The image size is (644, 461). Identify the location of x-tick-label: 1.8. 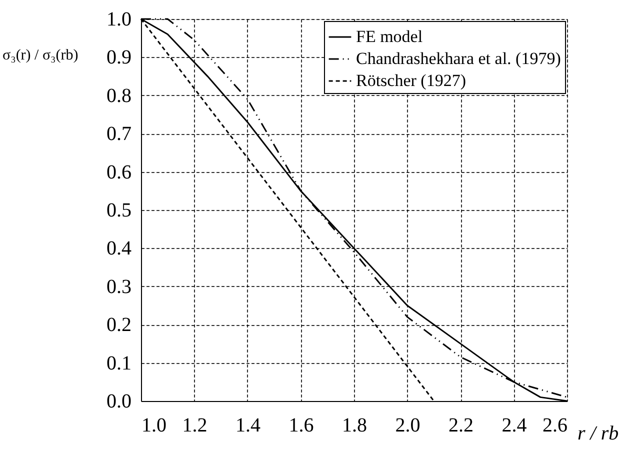
(354, 425).